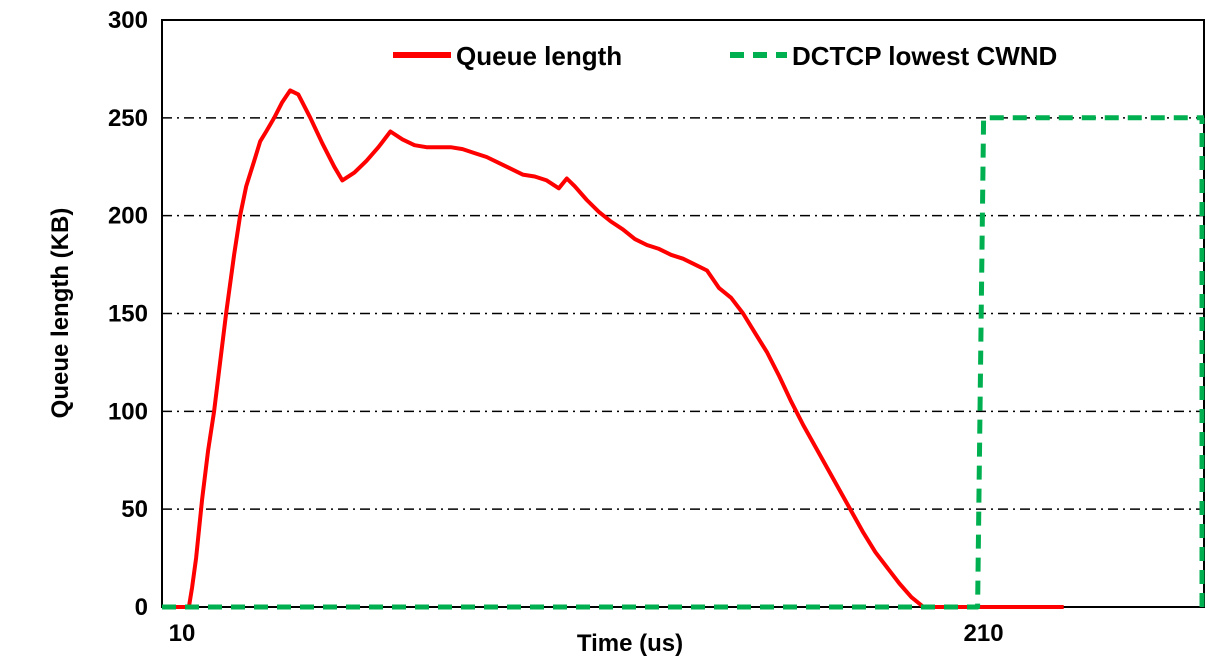  Describe the element at coordinates (60, 313) in the screenshot. I see `y-axis-label: Queue length (KB)` at that location.